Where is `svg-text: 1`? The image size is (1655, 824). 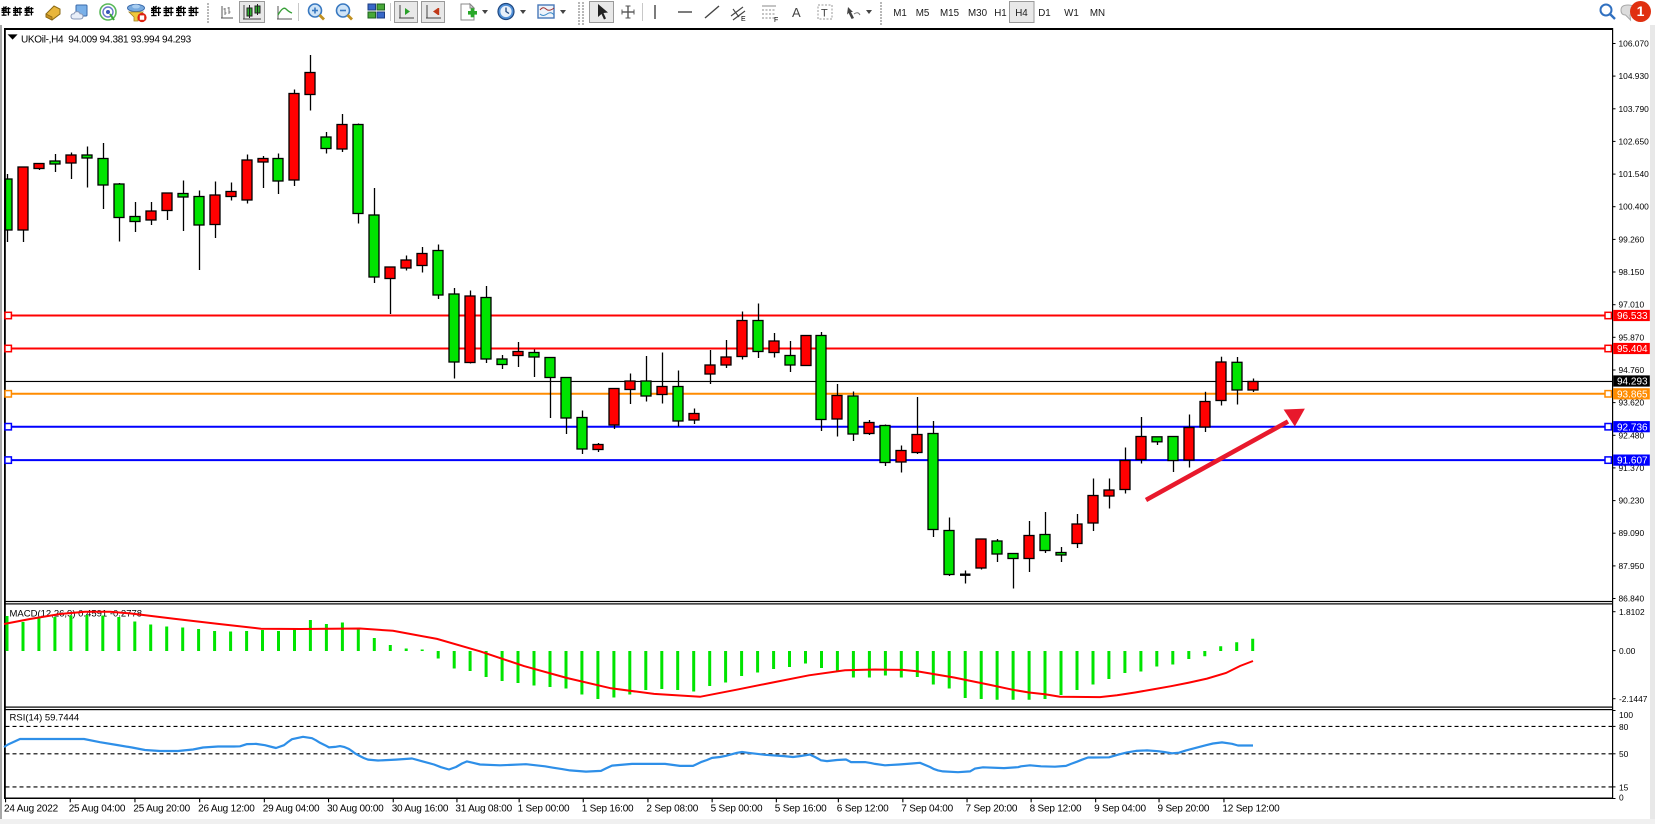
svg-text: 1 is located at coordinates (1641, 11).